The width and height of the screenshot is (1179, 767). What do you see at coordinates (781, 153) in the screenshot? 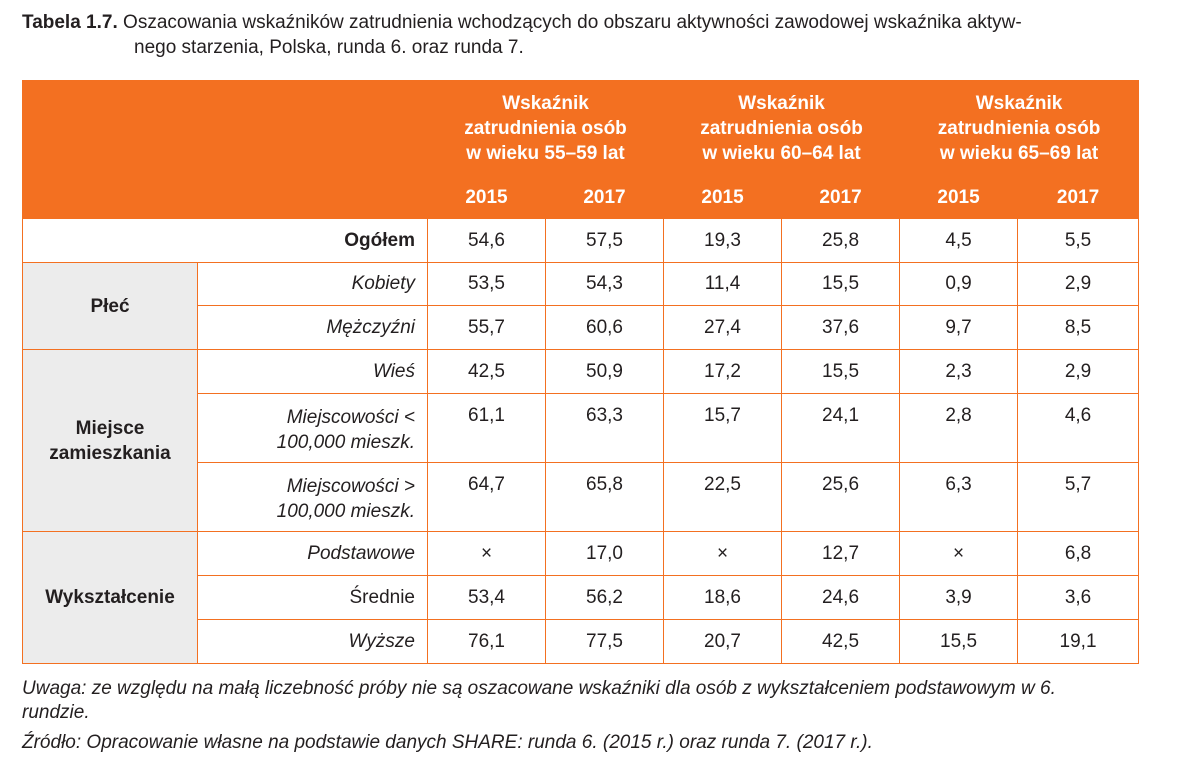
I see `header-group-line: w wieku 60–64 lat` at bounding box center [781, 153].